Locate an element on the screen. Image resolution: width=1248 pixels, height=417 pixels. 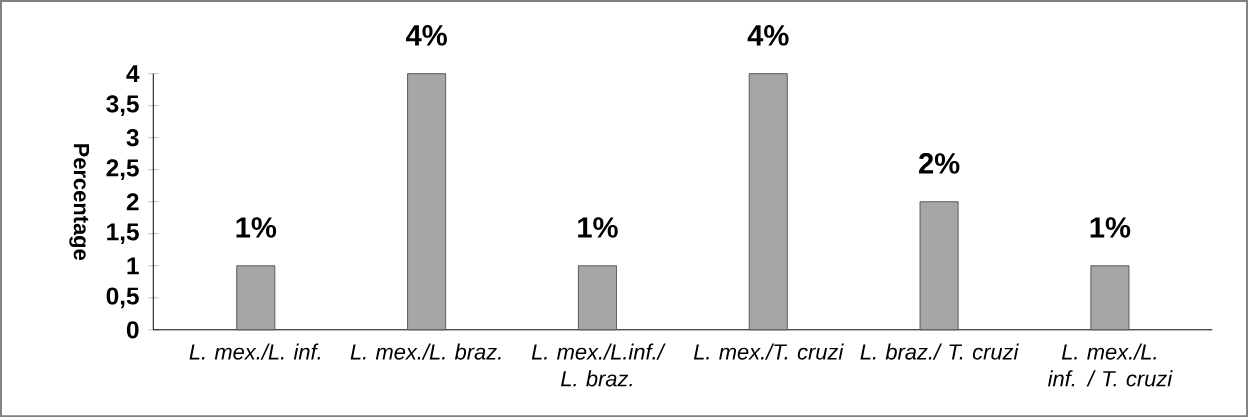
y-tick-label: 1 is located at coordinates (133, 265).